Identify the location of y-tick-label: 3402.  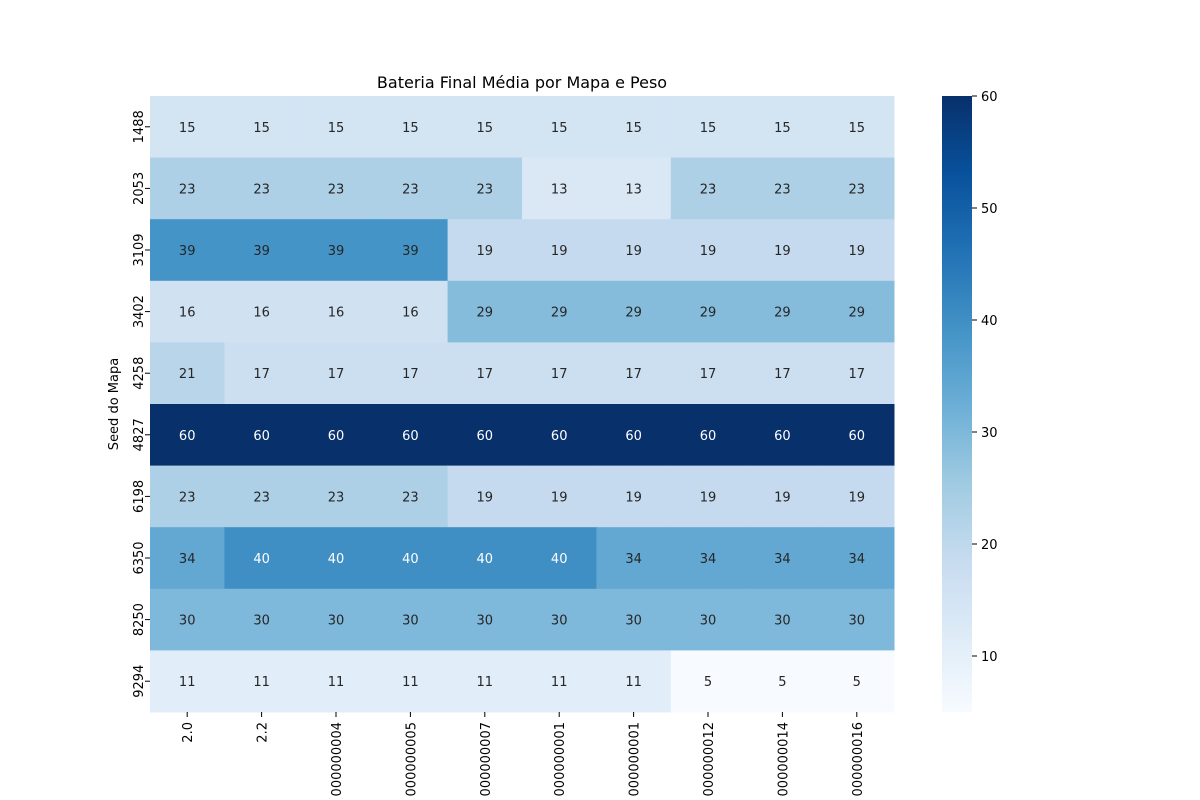
(139, 311).